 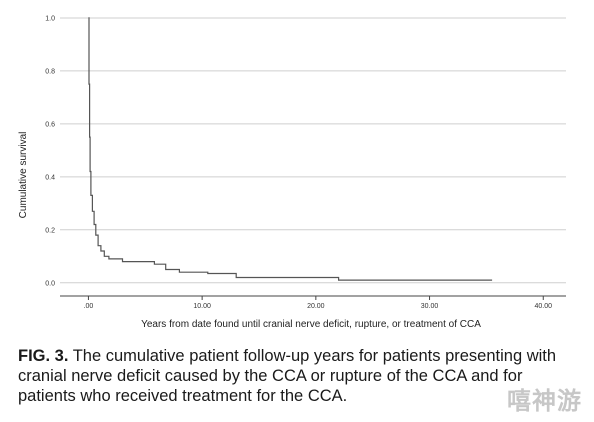 What do you see at coordinates (544, 401) in the screenshot?
I see `watermark-logo: 嘻神游` at bounding box center [544, 401].